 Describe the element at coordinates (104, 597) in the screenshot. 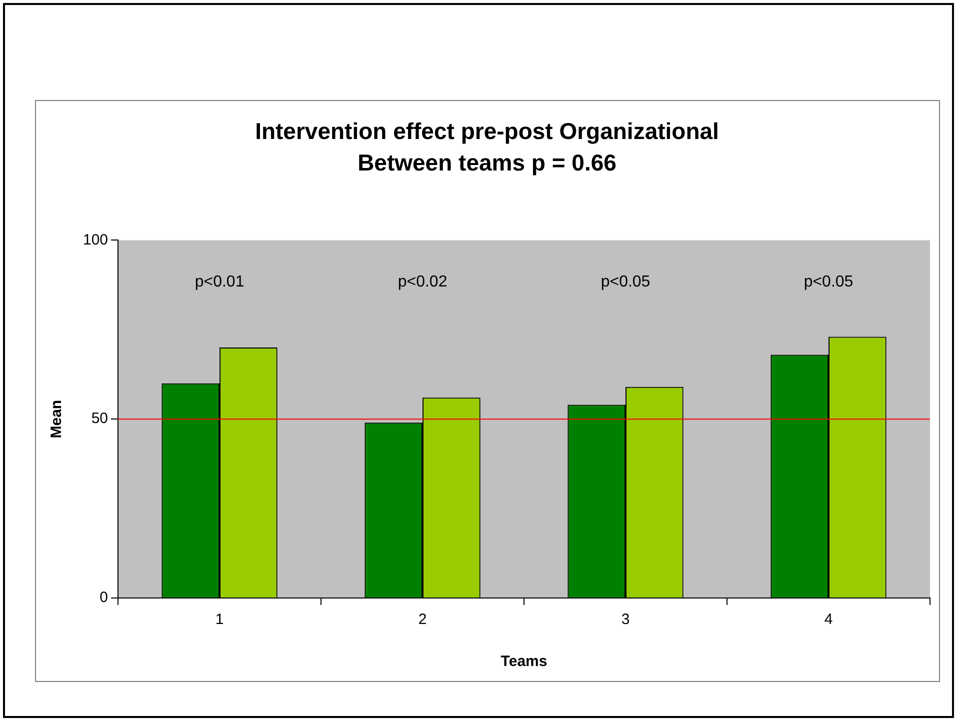

I see `y-tick-label: 0` at that location.